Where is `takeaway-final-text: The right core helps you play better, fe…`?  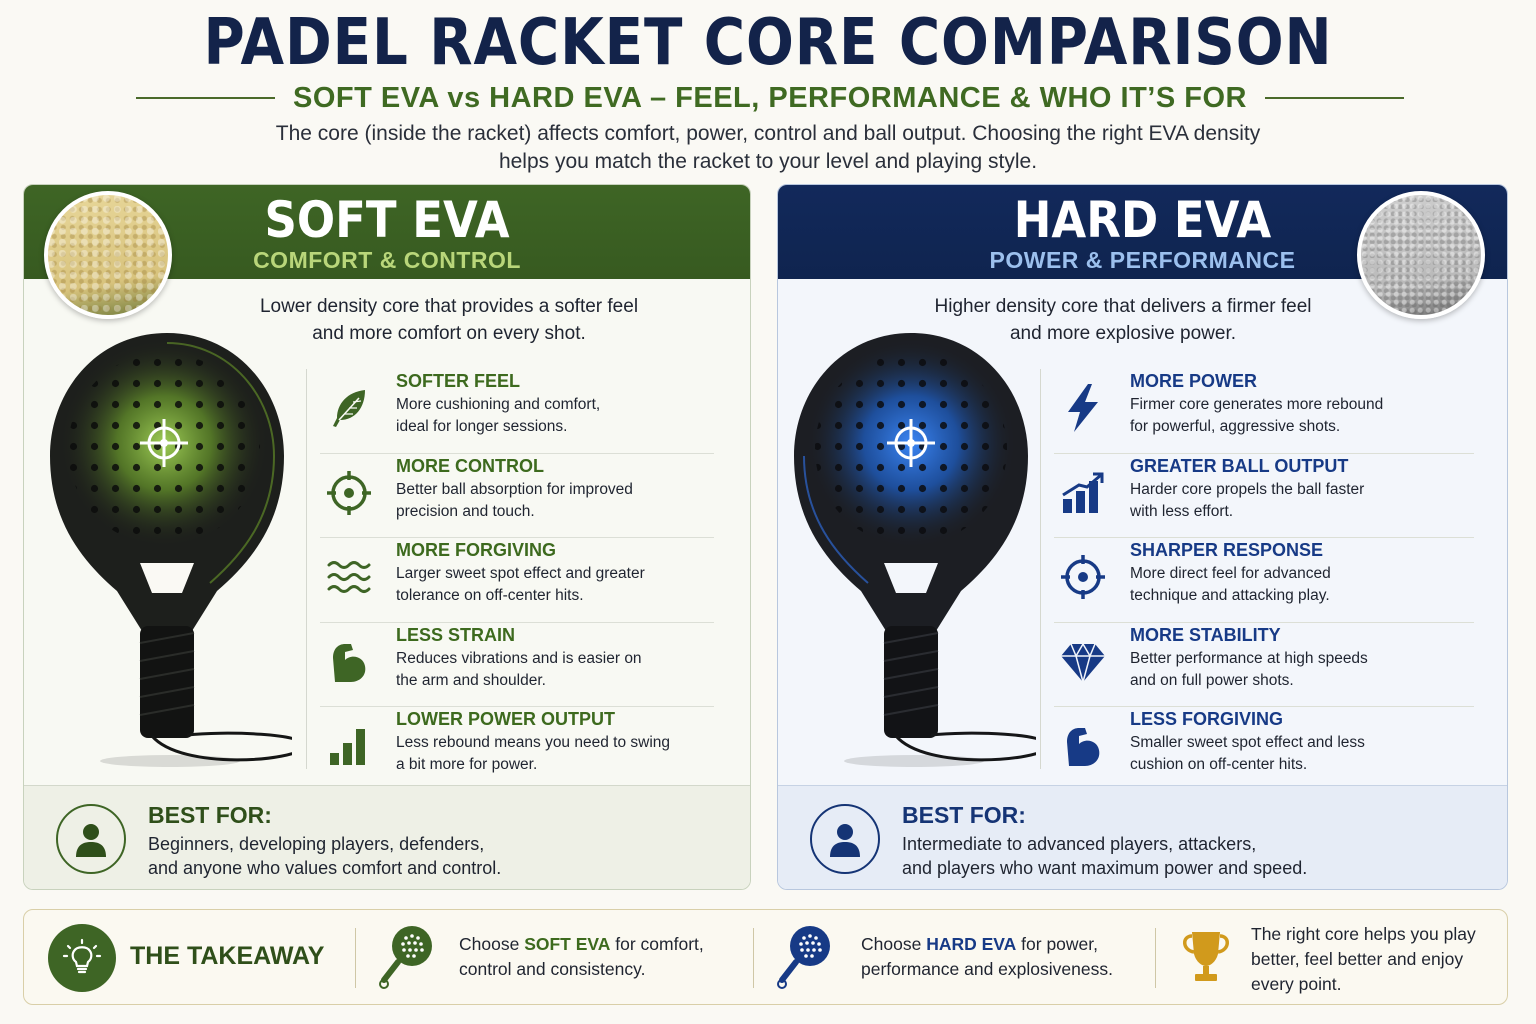 takeaway-final-text: The right core helps you play better, fe… is located at coordinates (1363, 959).